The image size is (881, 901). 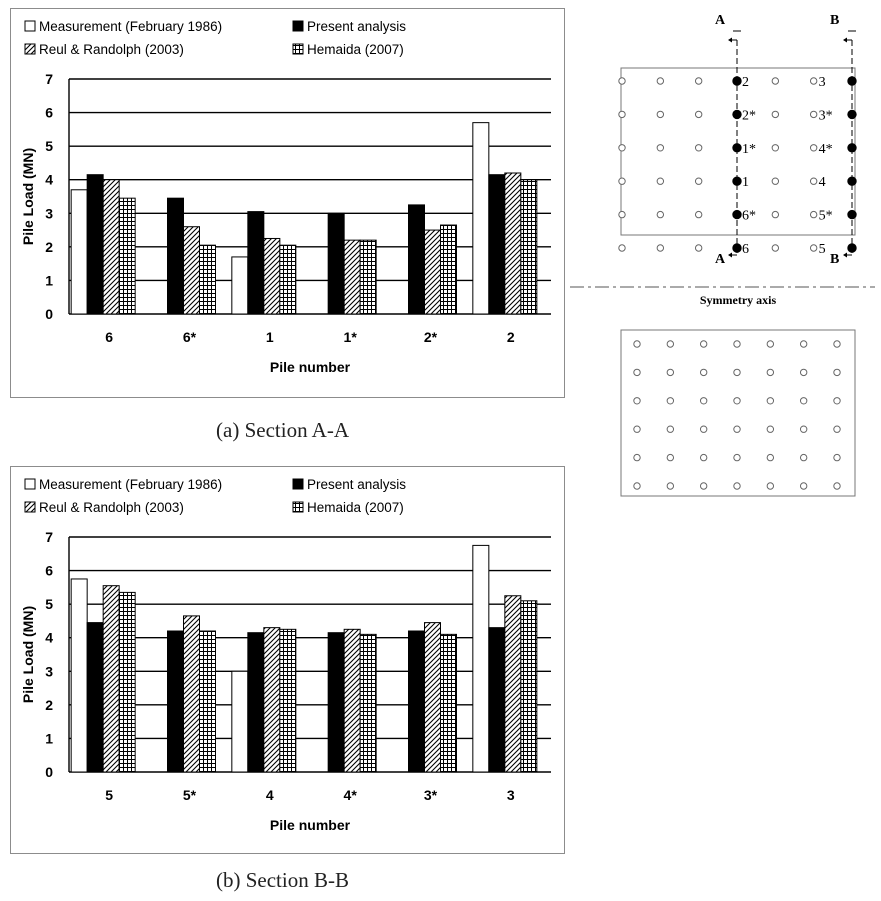 I want to click on x-tick-label: 1*, so click(x=351, y=337).